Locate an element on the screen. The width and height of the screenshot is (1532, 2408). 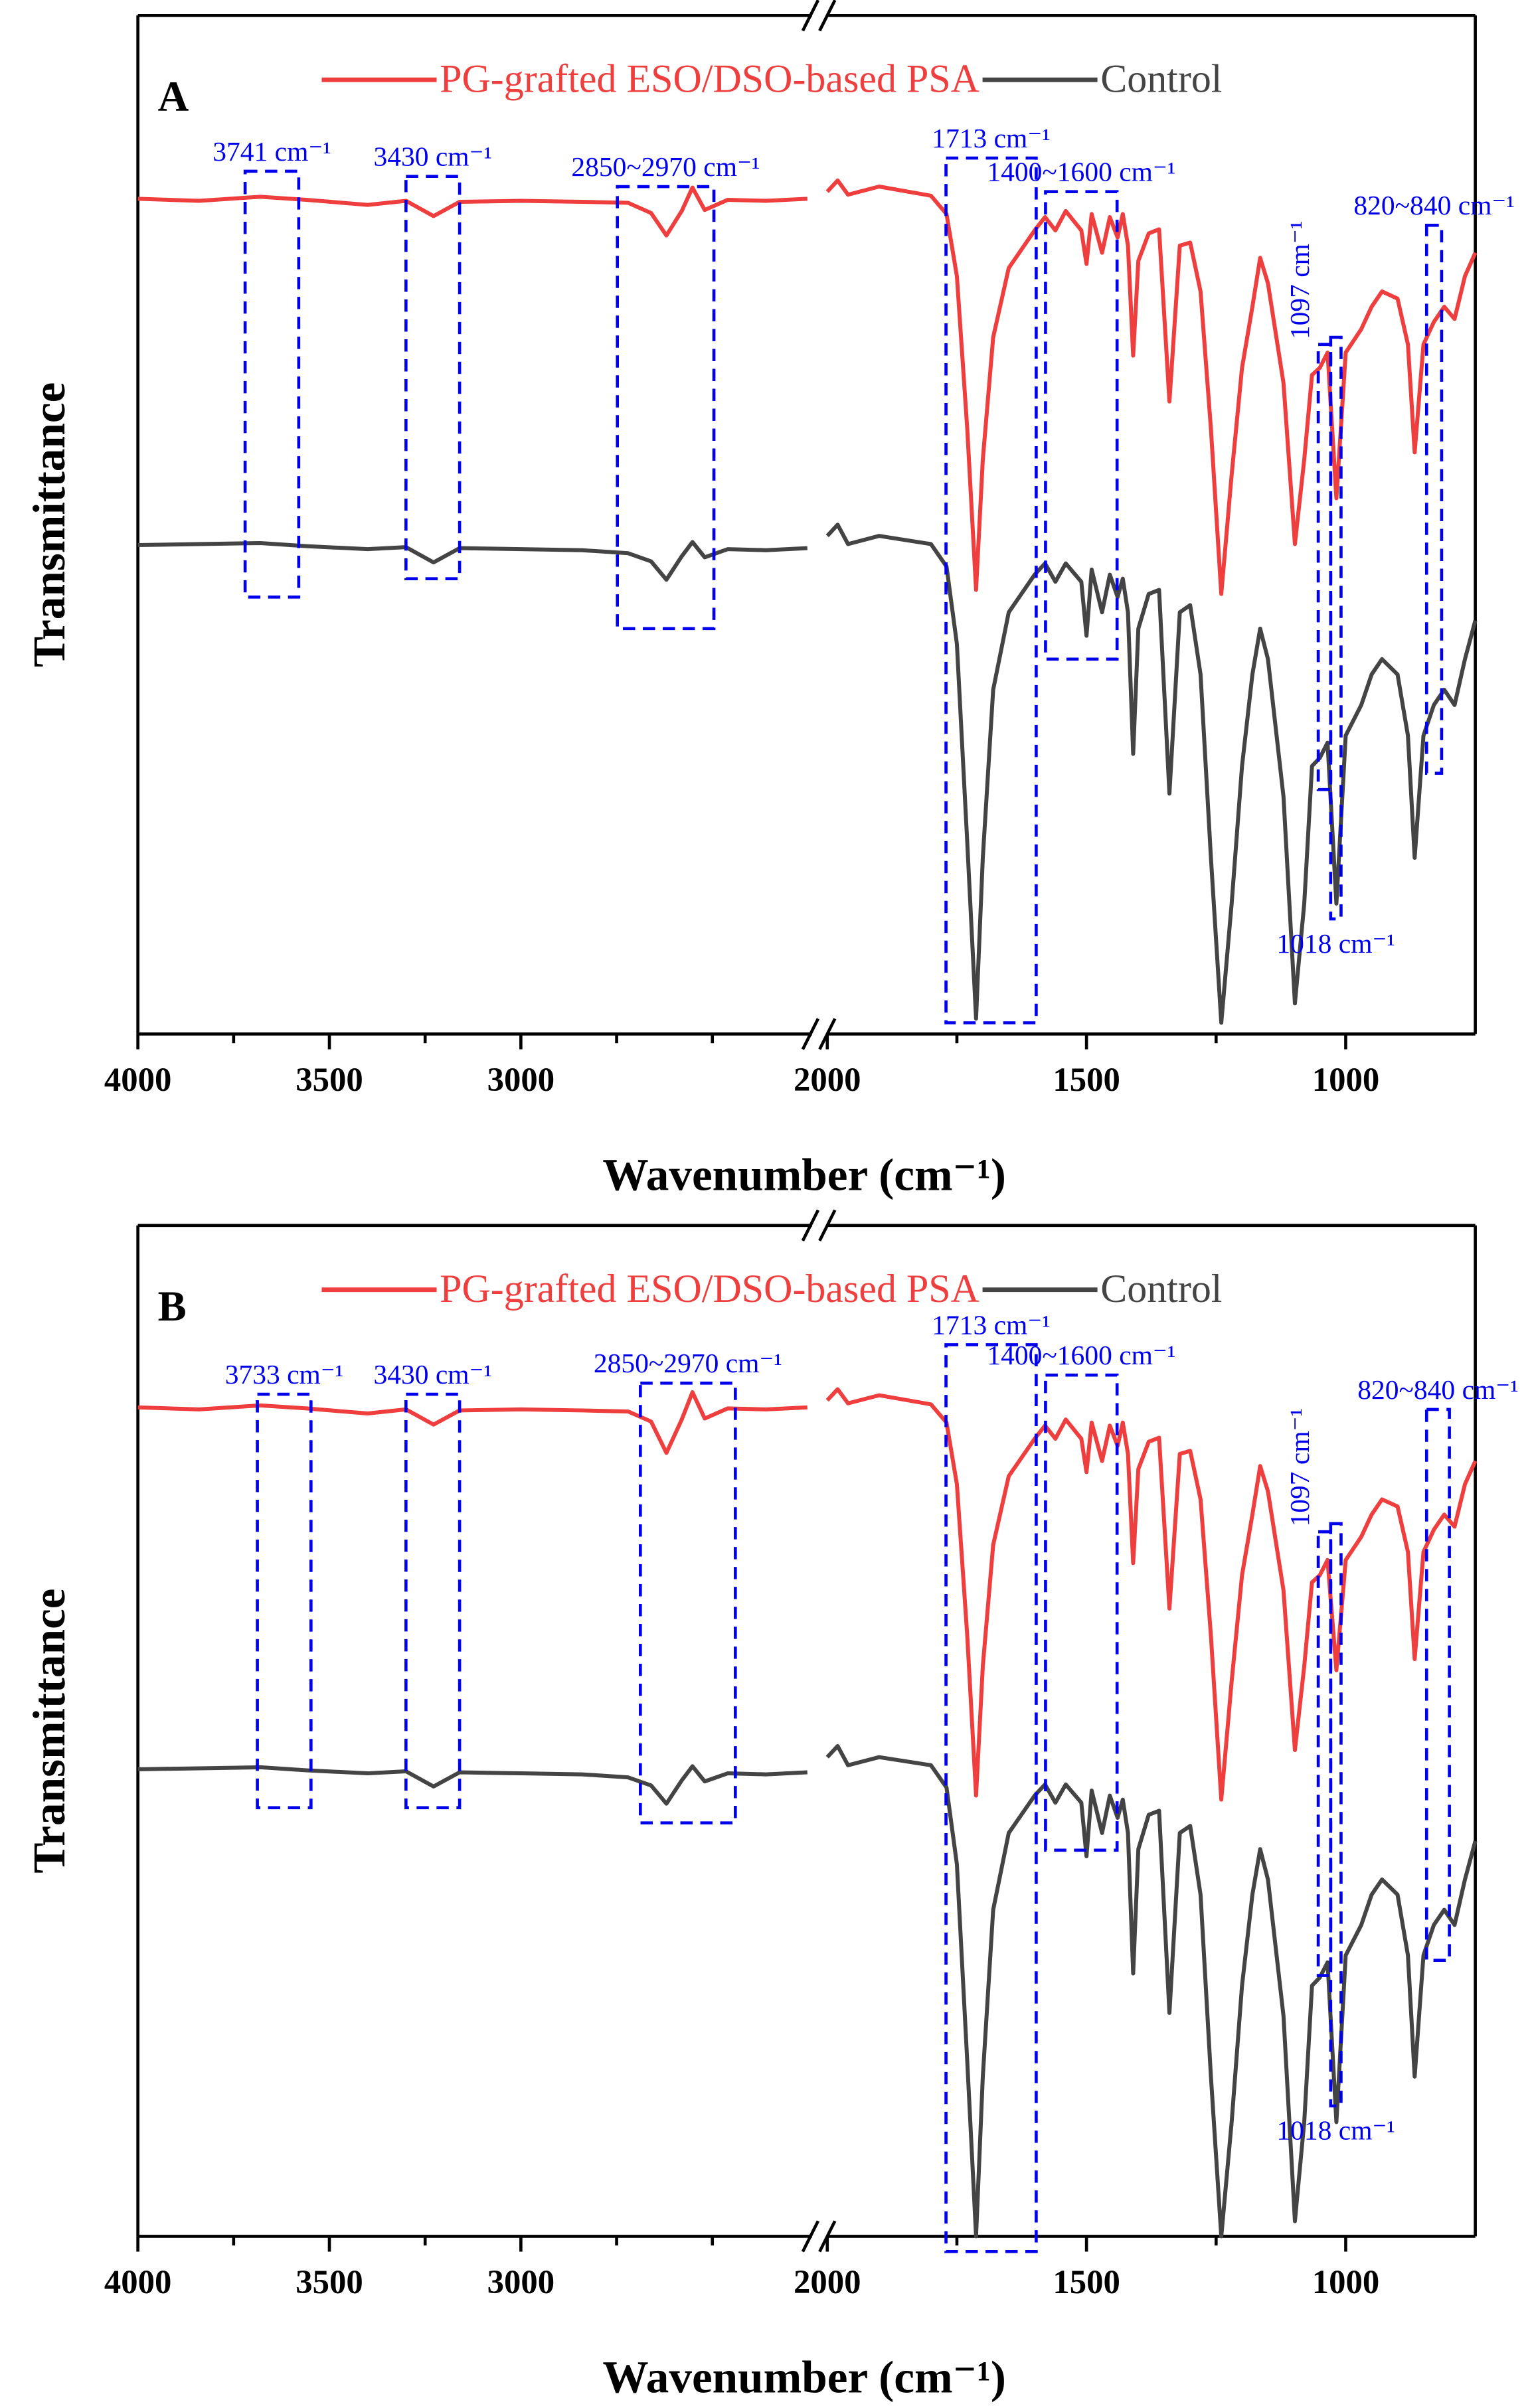
annotation-label: 3741 cm⁻¹ is located at coordinates (272, 151).